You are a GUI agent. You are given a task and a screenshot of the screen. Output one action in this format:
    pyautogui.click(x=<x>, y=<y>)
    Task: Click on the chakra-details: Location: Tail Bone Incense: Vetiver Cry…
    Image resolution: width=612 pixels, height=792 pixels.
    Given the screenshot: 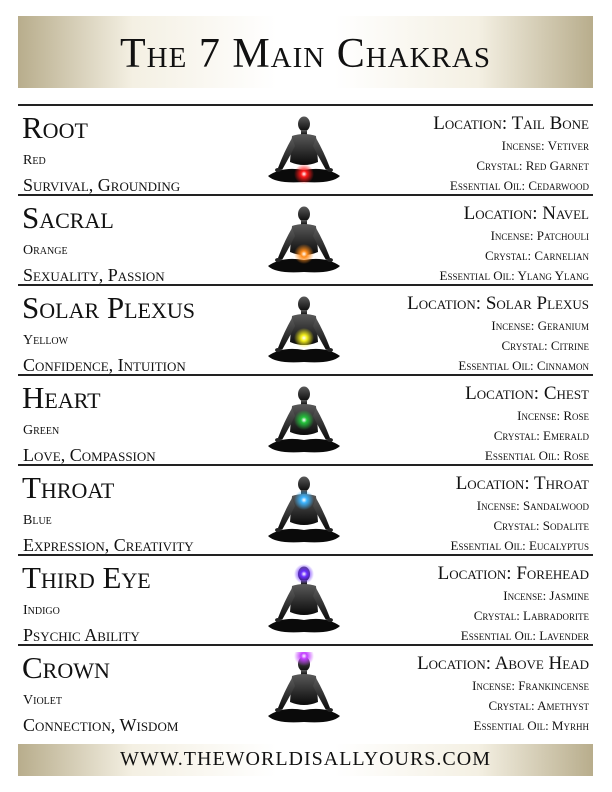 What is the action you would take?
    pyautogui.click(x=511, y=154)
    